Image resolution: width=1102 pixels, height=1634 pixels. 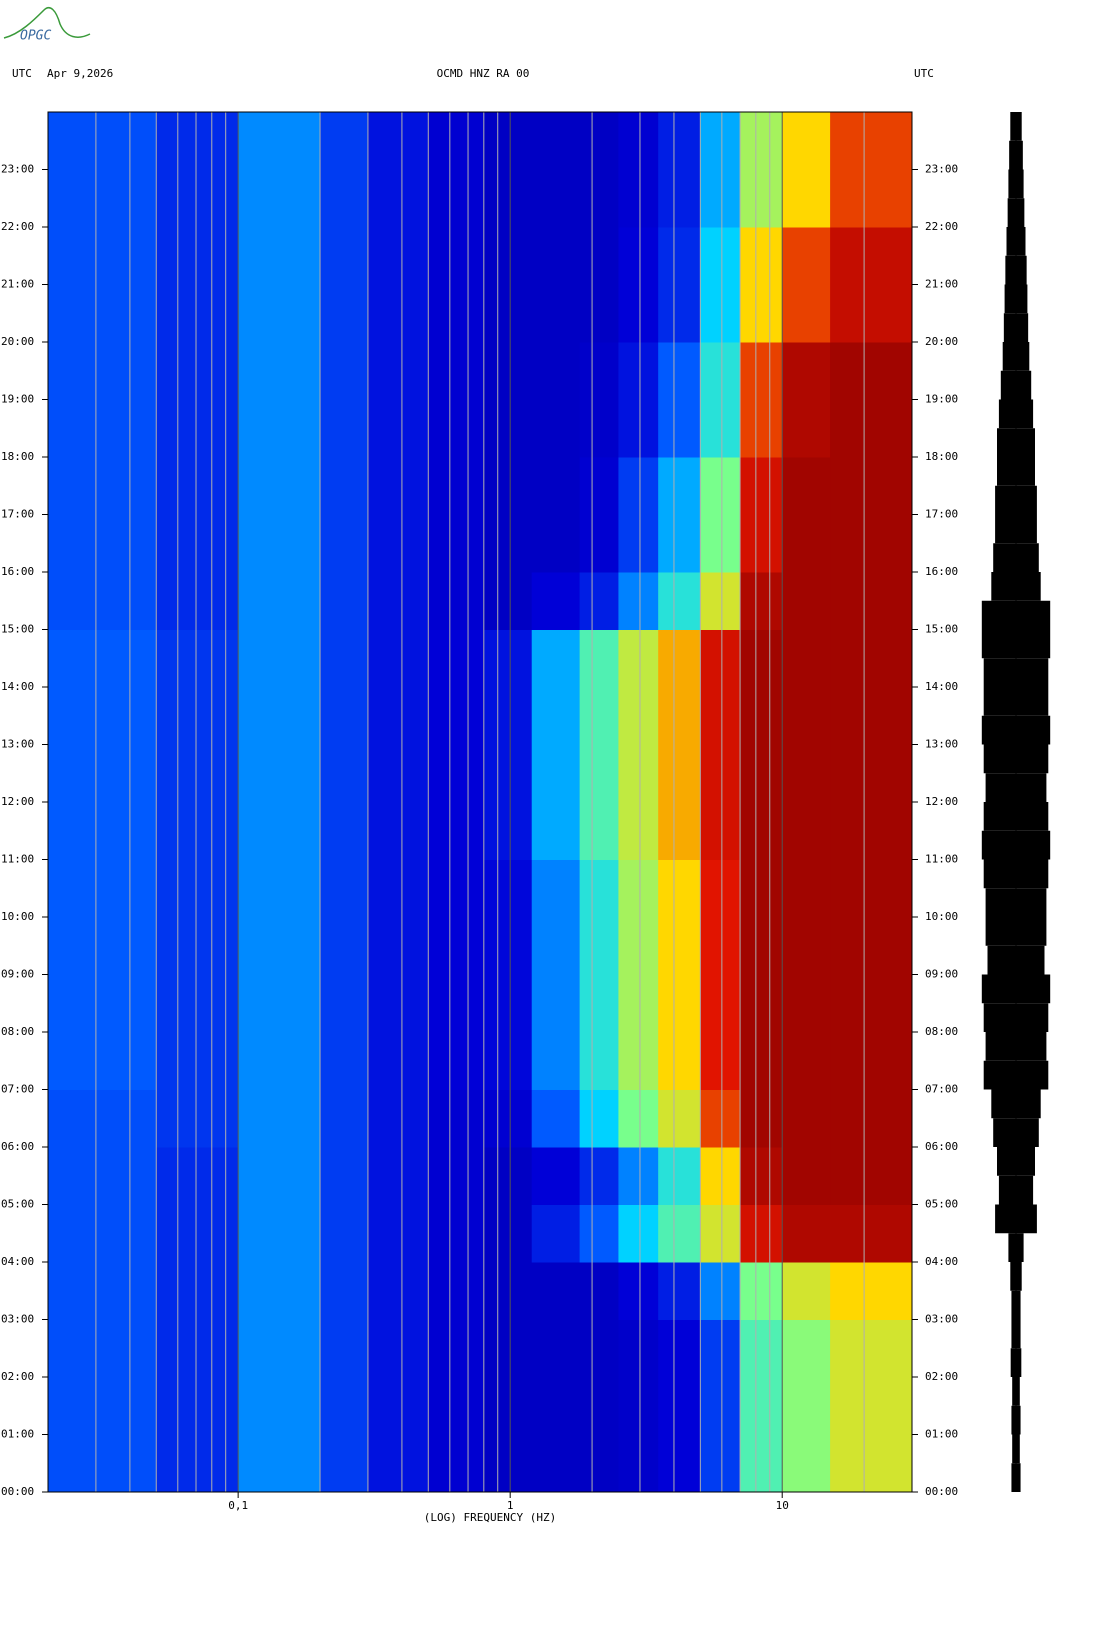 What do you see at coordinates (17, 859) in the screenshot?
I see `y-tick-label: 11:00` at bounding box center [17, 859].